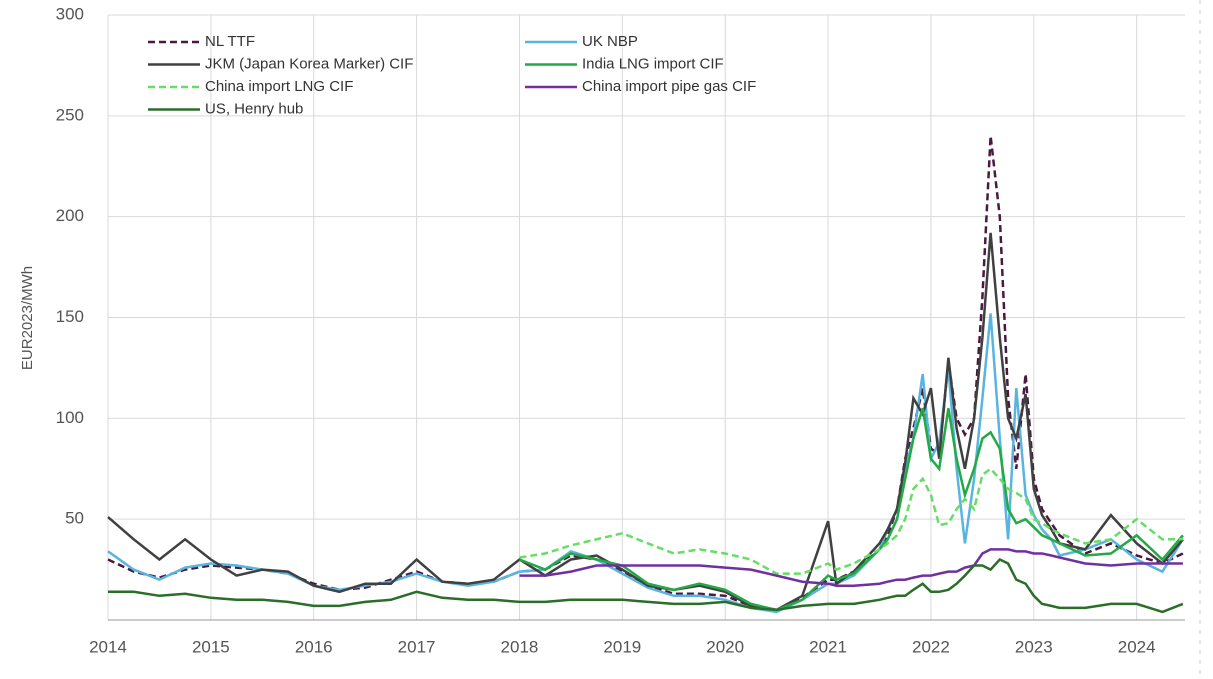 The width and height of the screenshot is (1213, 679). Describe the element at coordinates (74, 518) in the screenshot. I see `y-tick-label: 50` at that location.